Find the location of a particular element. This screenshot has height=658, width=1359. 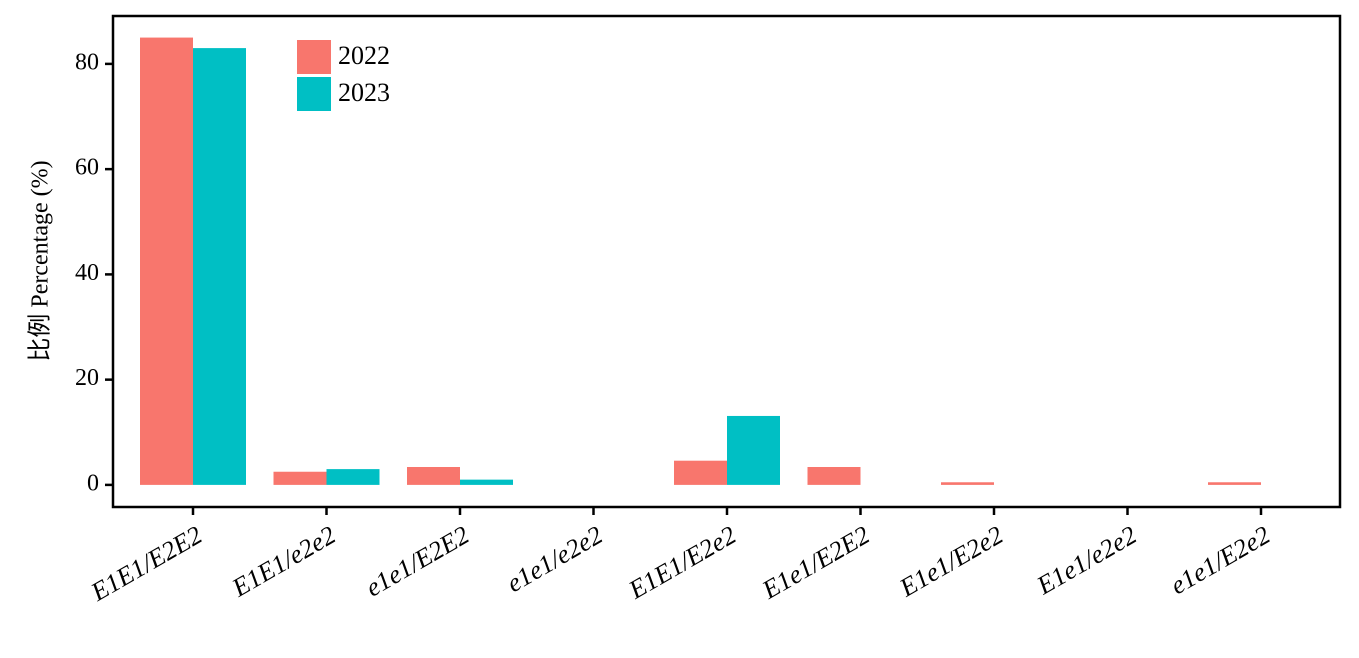

y-tick-label: 40 is located at coordinates (87, 273).